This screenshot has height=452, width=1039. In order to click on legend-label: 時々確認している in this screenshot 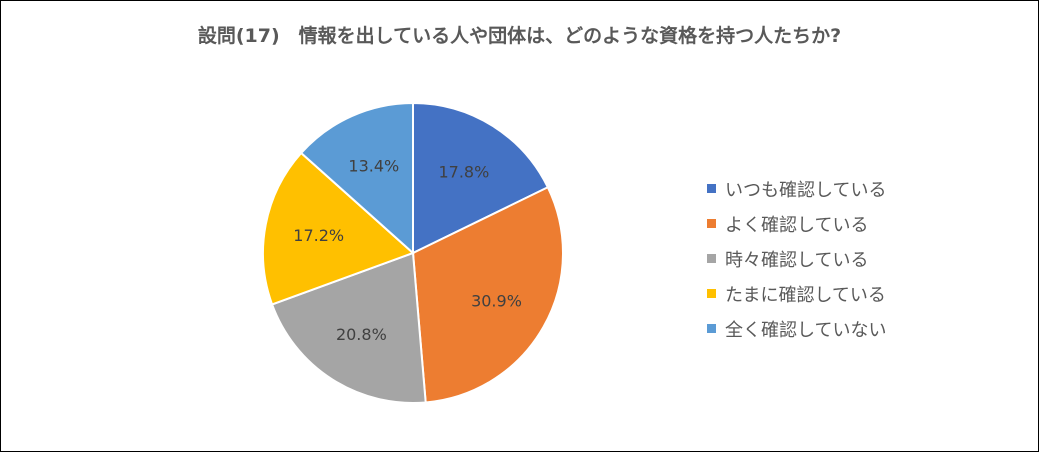, I will do `click(797, 260)`.